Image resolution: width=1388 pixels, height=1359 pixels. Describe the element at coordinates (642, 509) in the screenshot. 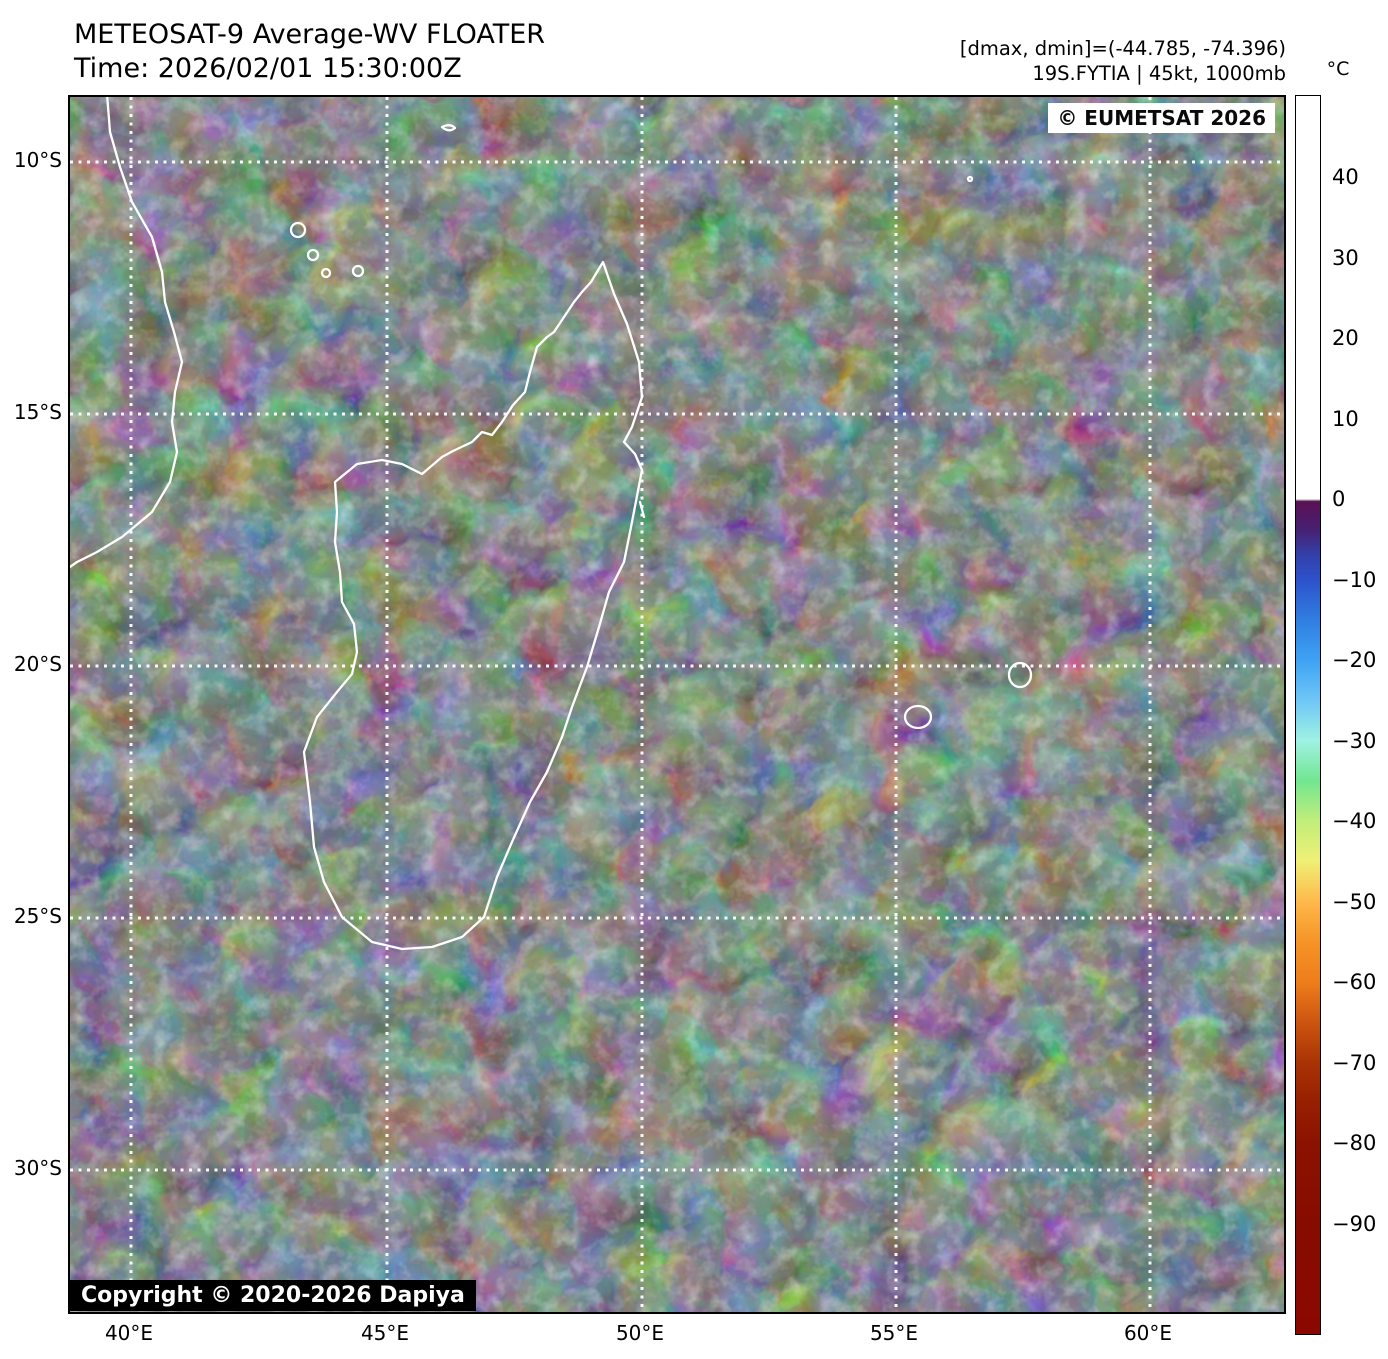

I see `nosy-boraha-coastline` at that location.